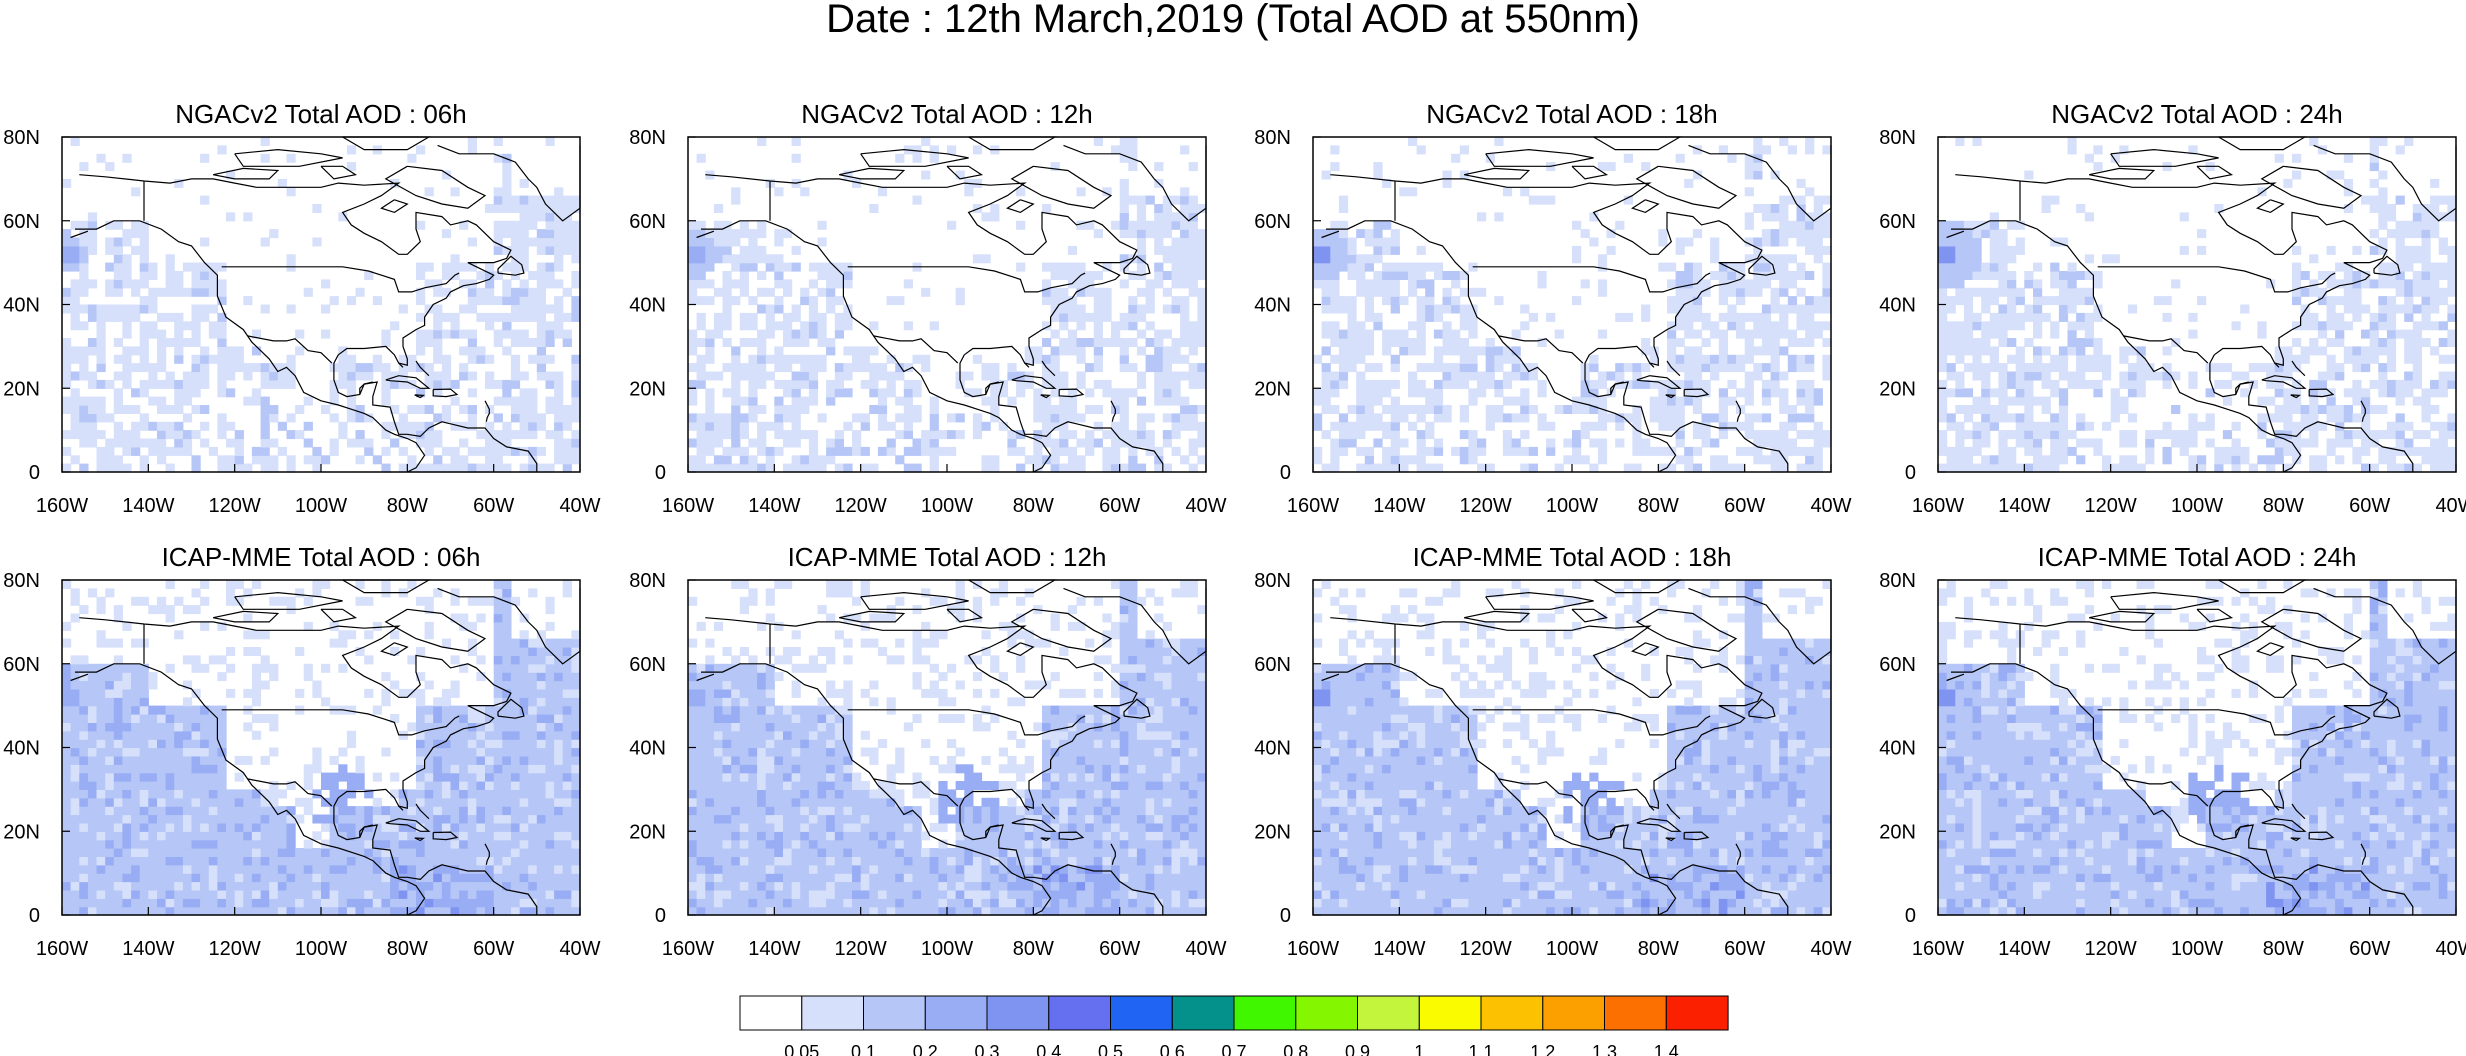 The width and height of the screenshot is (2466, 1056). What do you see at coordinates (1272, 306) in the screenshot?
I see `y-tick-label: 40N` at bounding box center [1272, 306].